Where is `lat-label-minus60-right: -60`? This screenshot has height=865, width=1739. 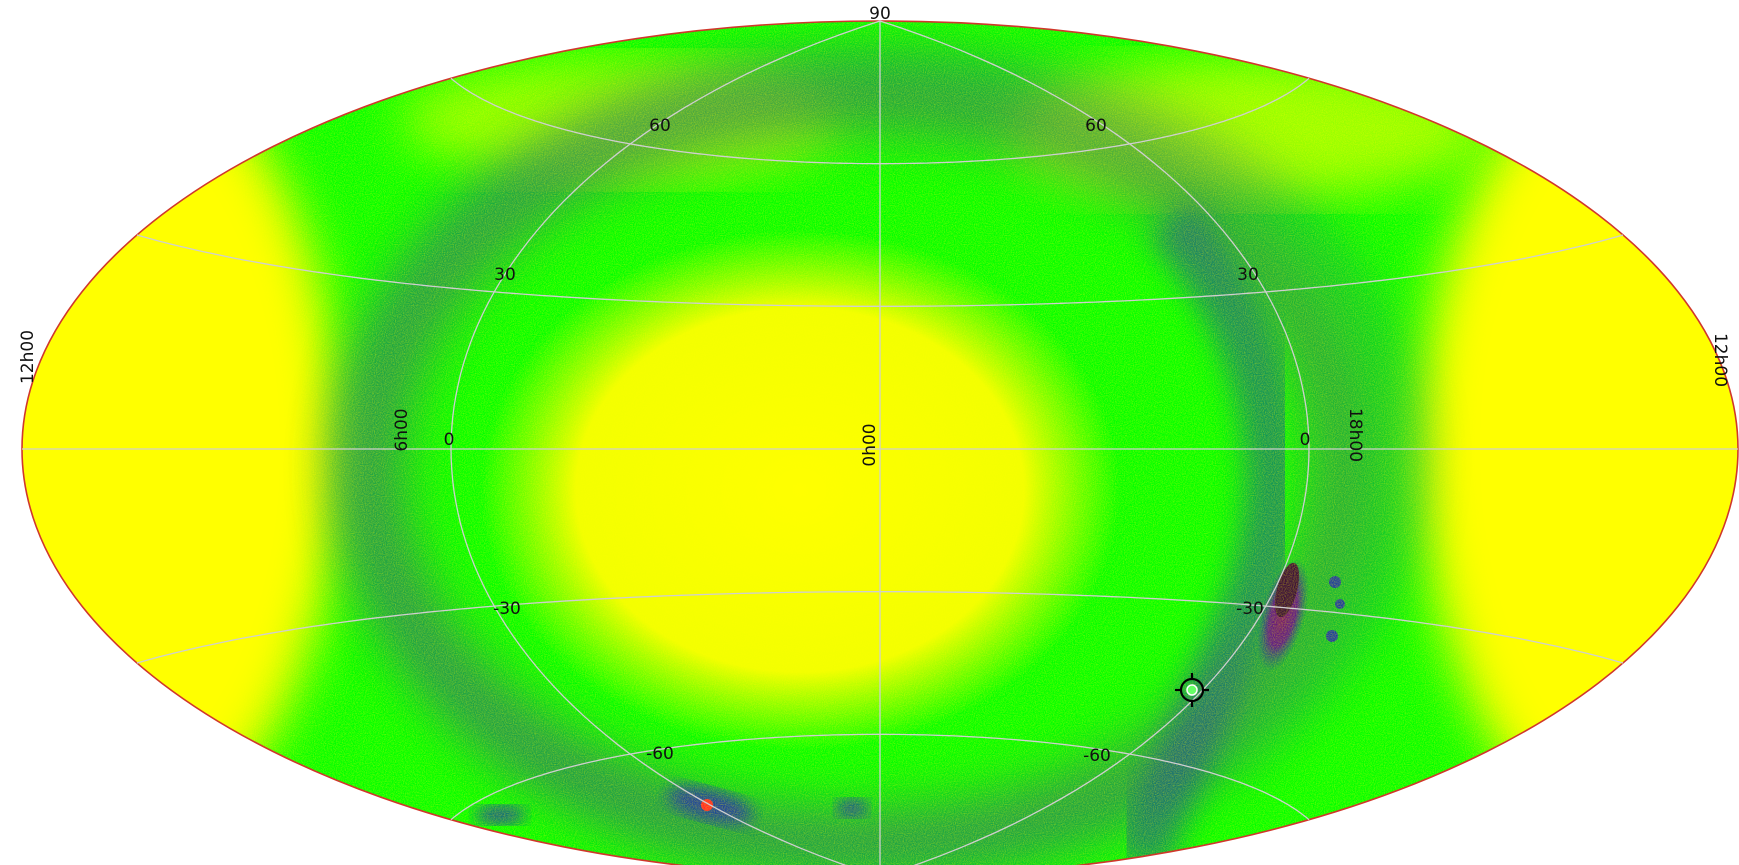
lat-label-minus60-right: -60 is located at coordinates (1097, 756).